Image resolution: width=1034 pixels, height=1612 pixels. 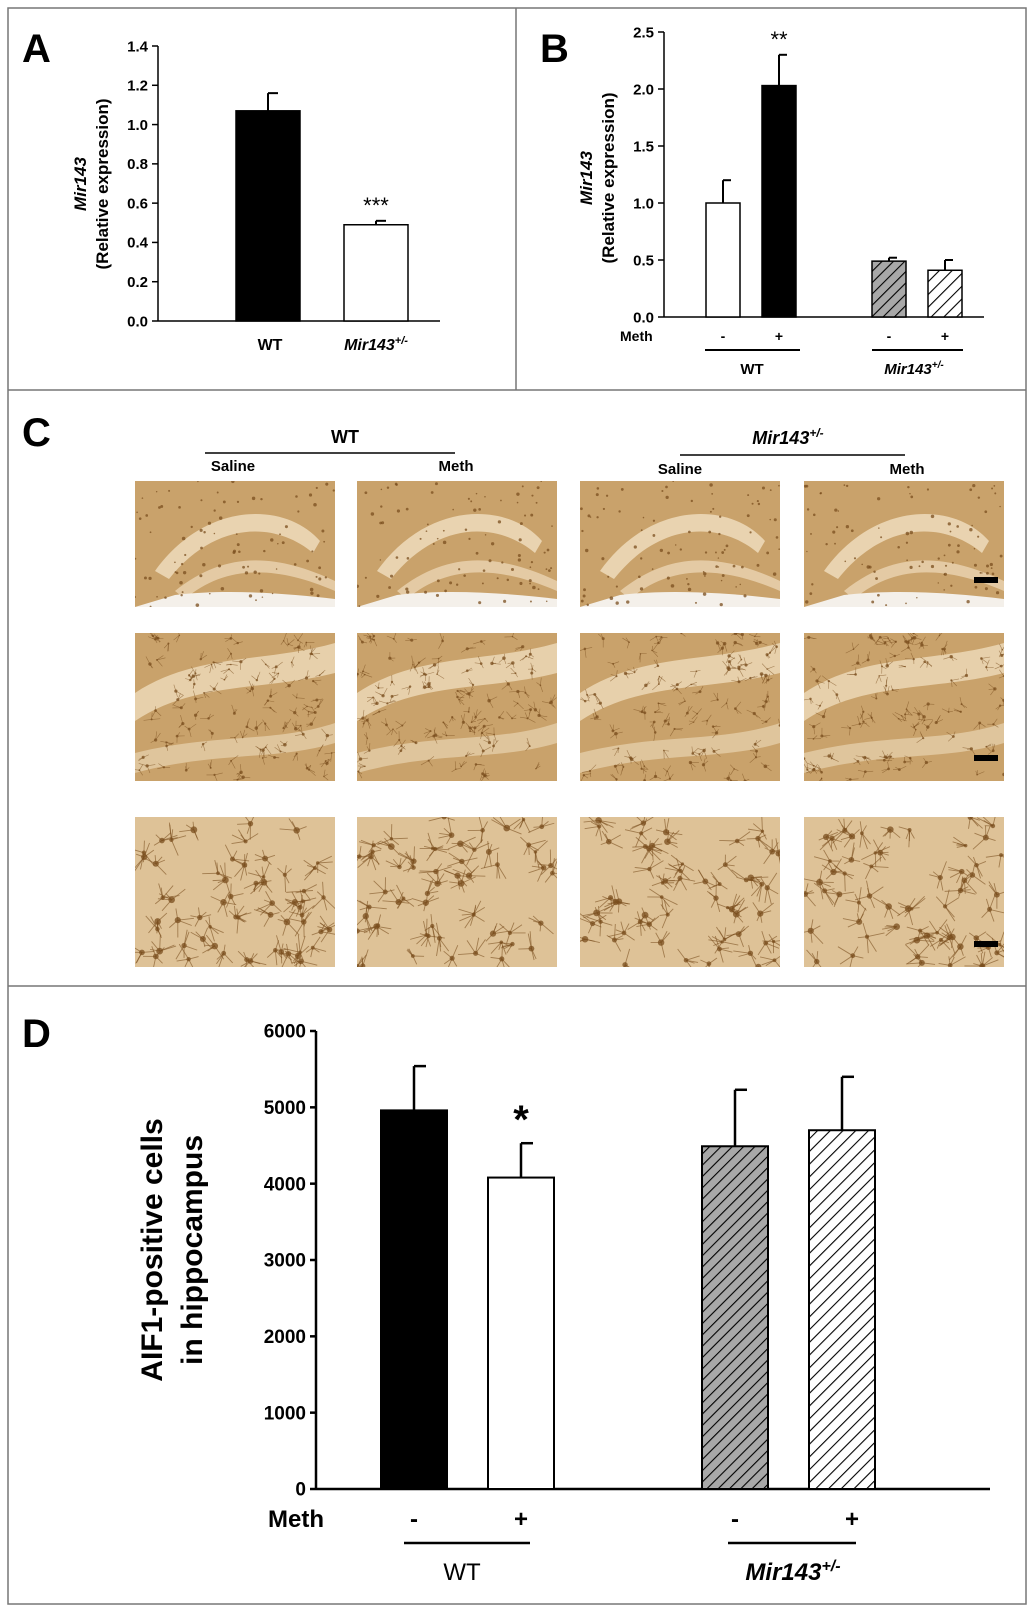 I want to click on y-axis-label: AIF1-positive cells in hippocampus, so click(x=172, y=1249).